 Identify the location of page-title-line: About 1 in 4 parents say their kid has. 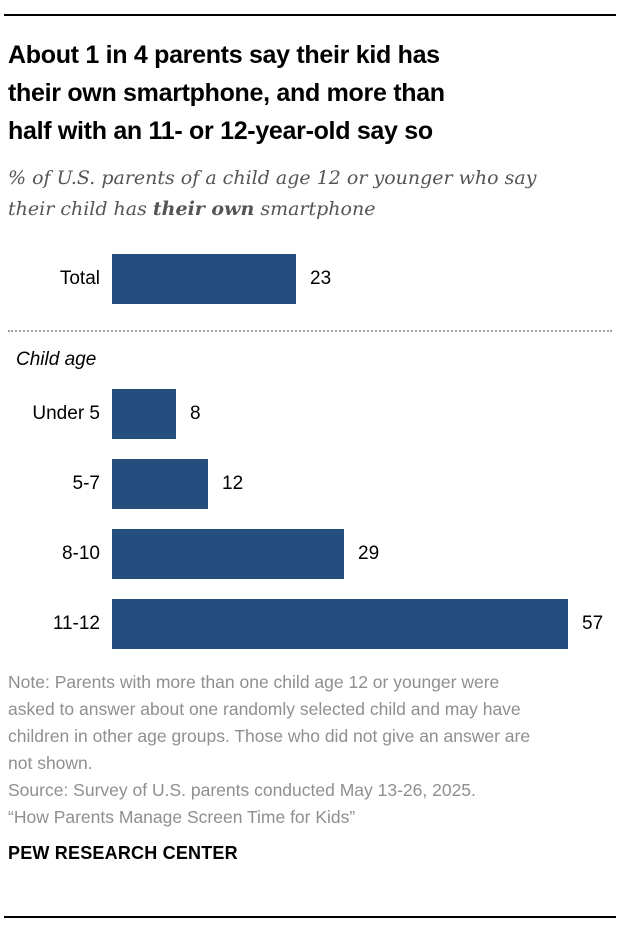
(224, 55).